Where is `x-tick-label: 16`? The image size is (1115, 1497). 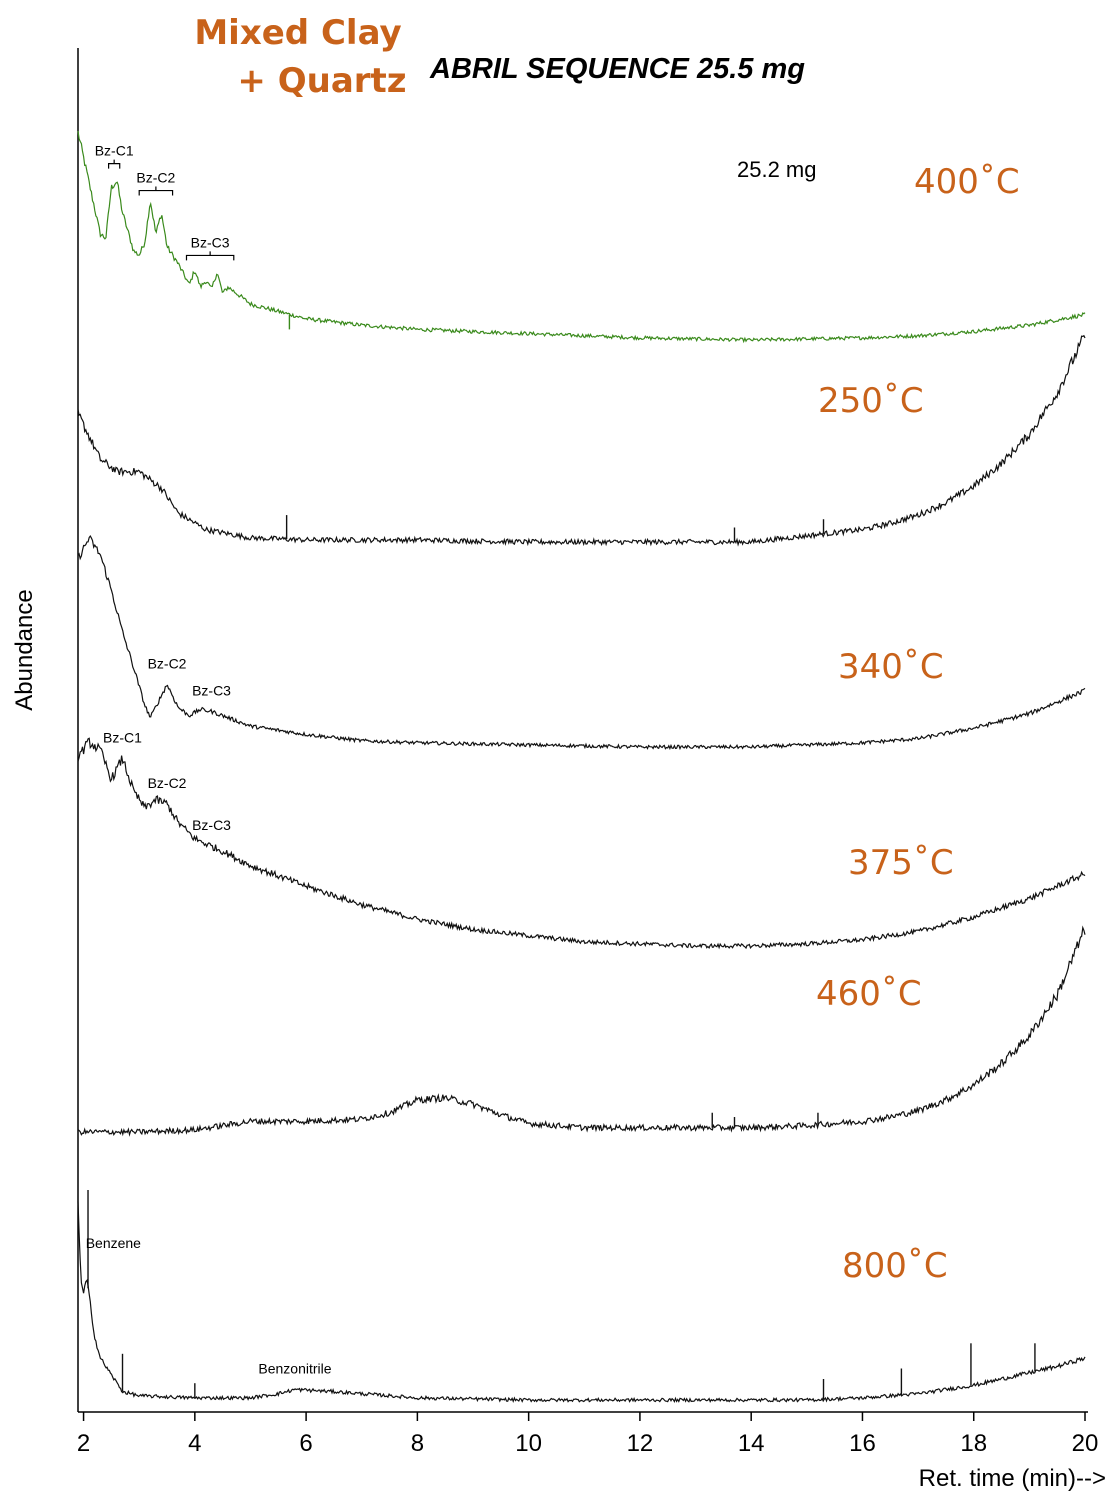
x-tick-label: 16 is located at coordinates (862, 1443).